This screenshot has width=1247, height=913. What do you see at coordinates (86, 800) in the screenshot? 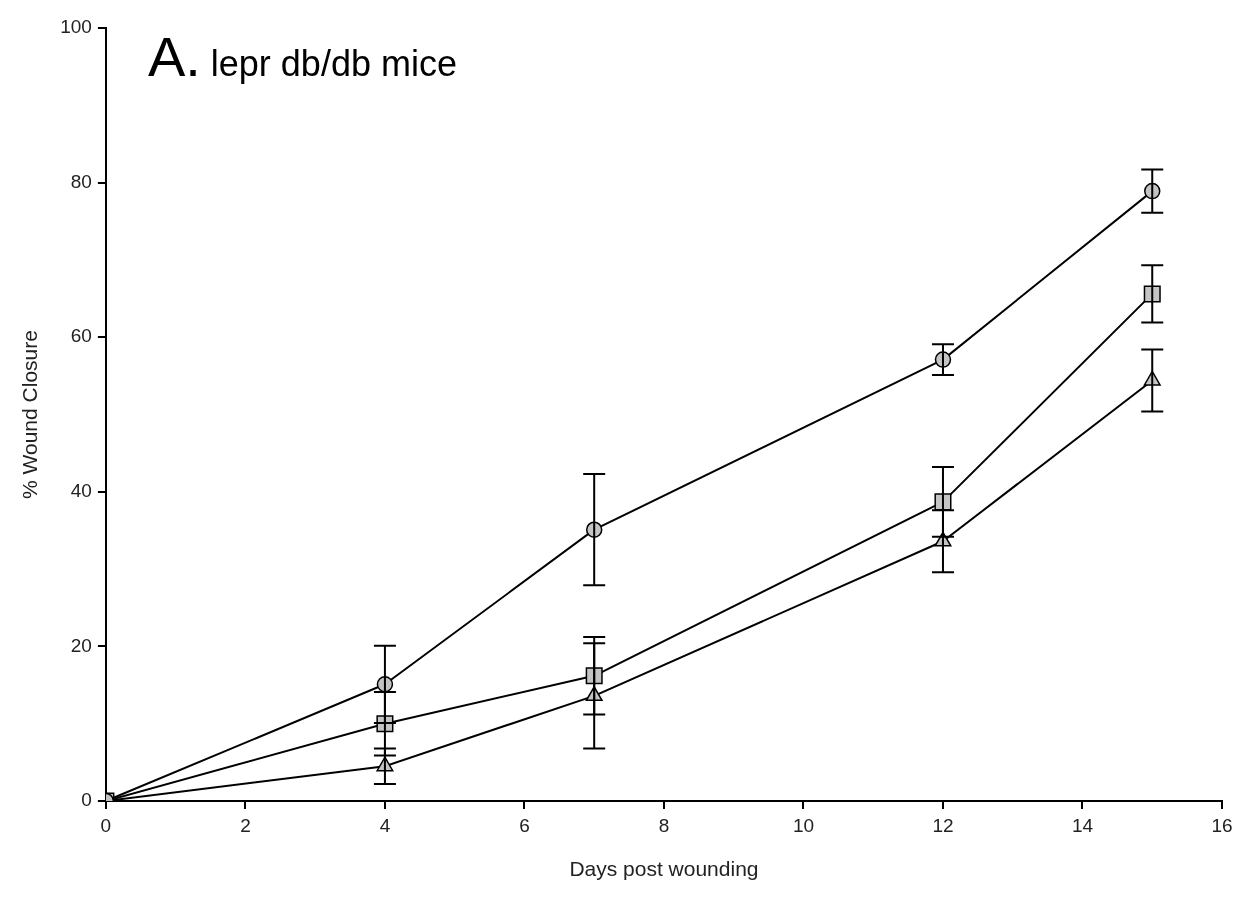
I see `y-tick-label: 0` at bounding box center [86, 800].